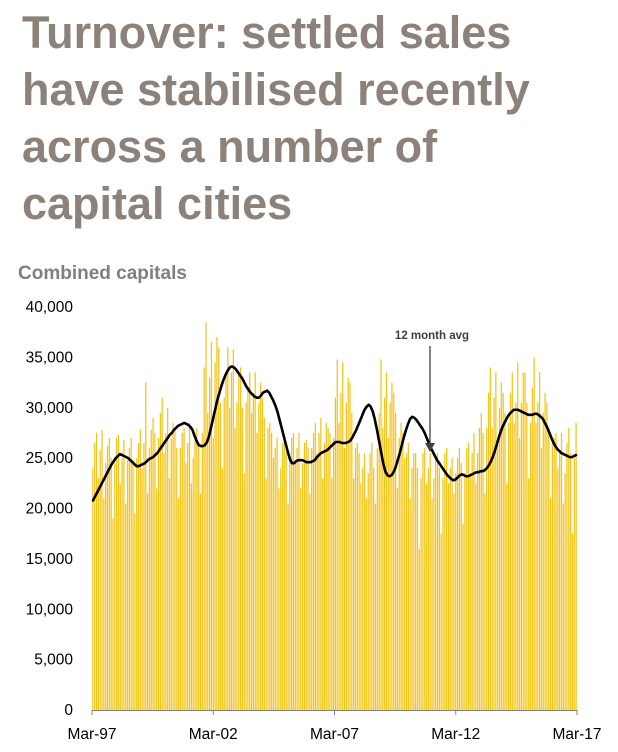 The width and height of the screenshot is (618, 752). Describe the element at coordinates (455, 734) in the screenshot. I see `x-tick-label: Mar-12` at that location.